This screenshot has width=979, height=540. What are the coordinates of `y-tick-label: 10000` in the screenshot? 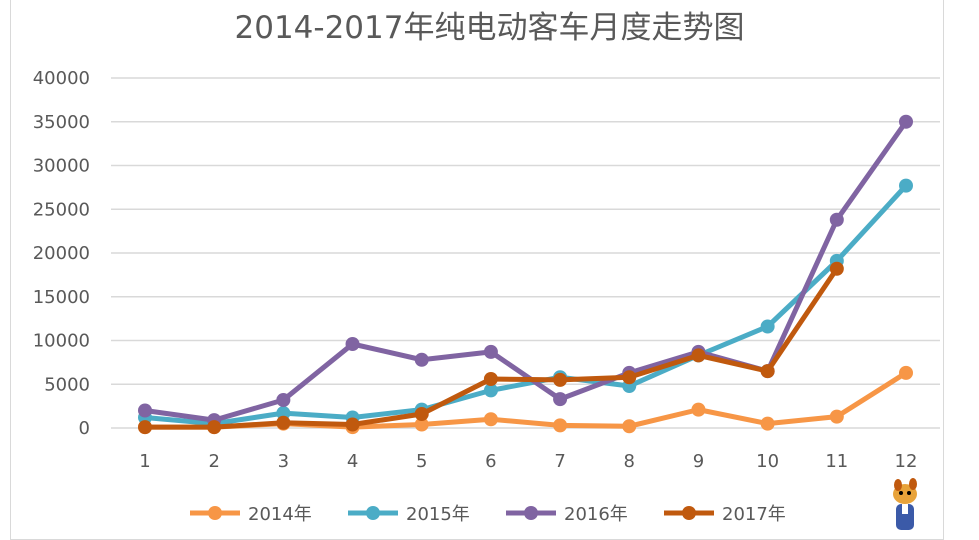 It's located at (61, 341).